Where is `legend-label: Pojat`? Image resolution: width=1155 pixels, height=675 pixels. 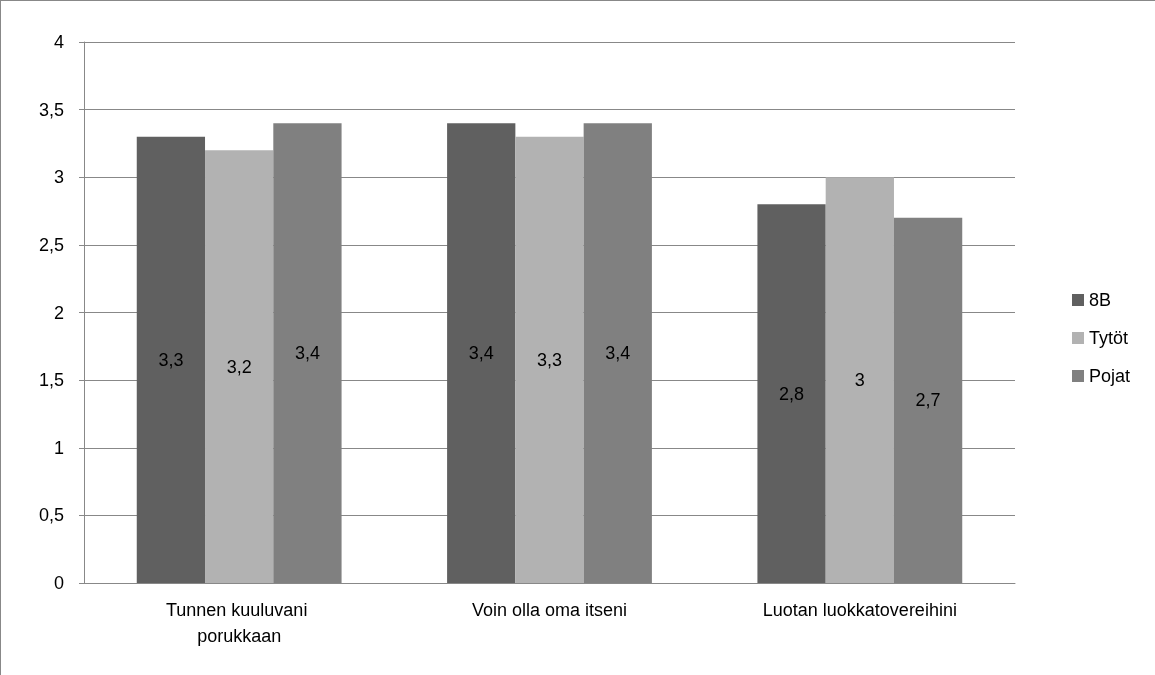 legend-label: Pojat is located at coordinates (1109, 376).